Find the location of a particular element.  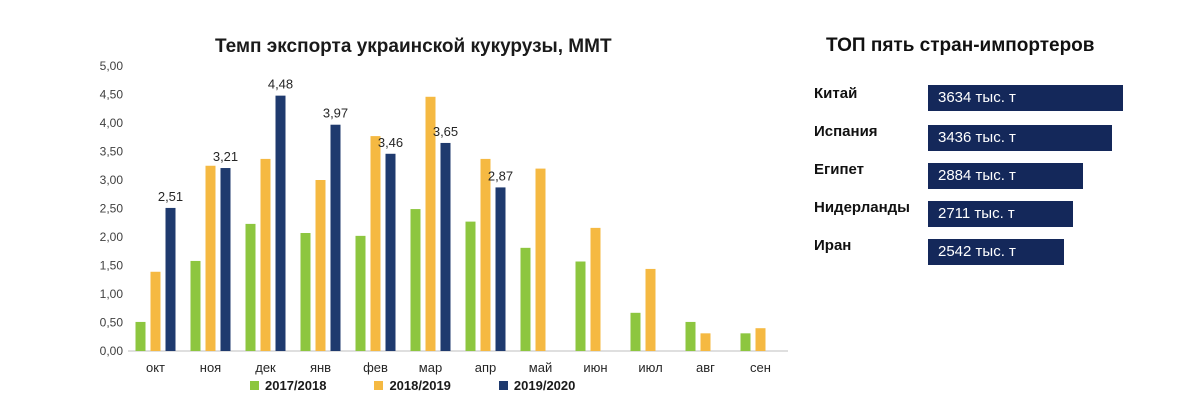

bar-2017-2018-окт is located at coordinates (140, 336).